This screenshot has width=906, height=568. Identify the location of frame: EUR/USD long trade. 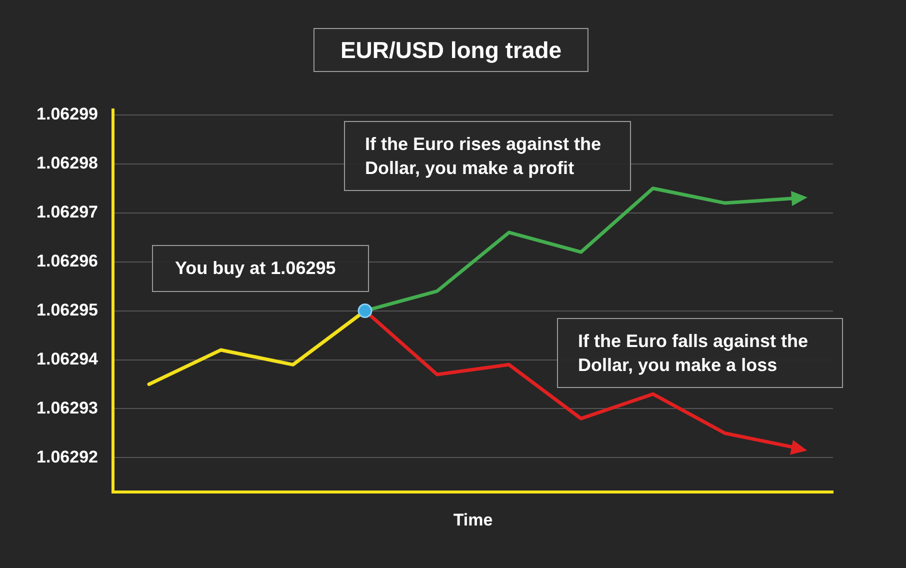
(451, 50).